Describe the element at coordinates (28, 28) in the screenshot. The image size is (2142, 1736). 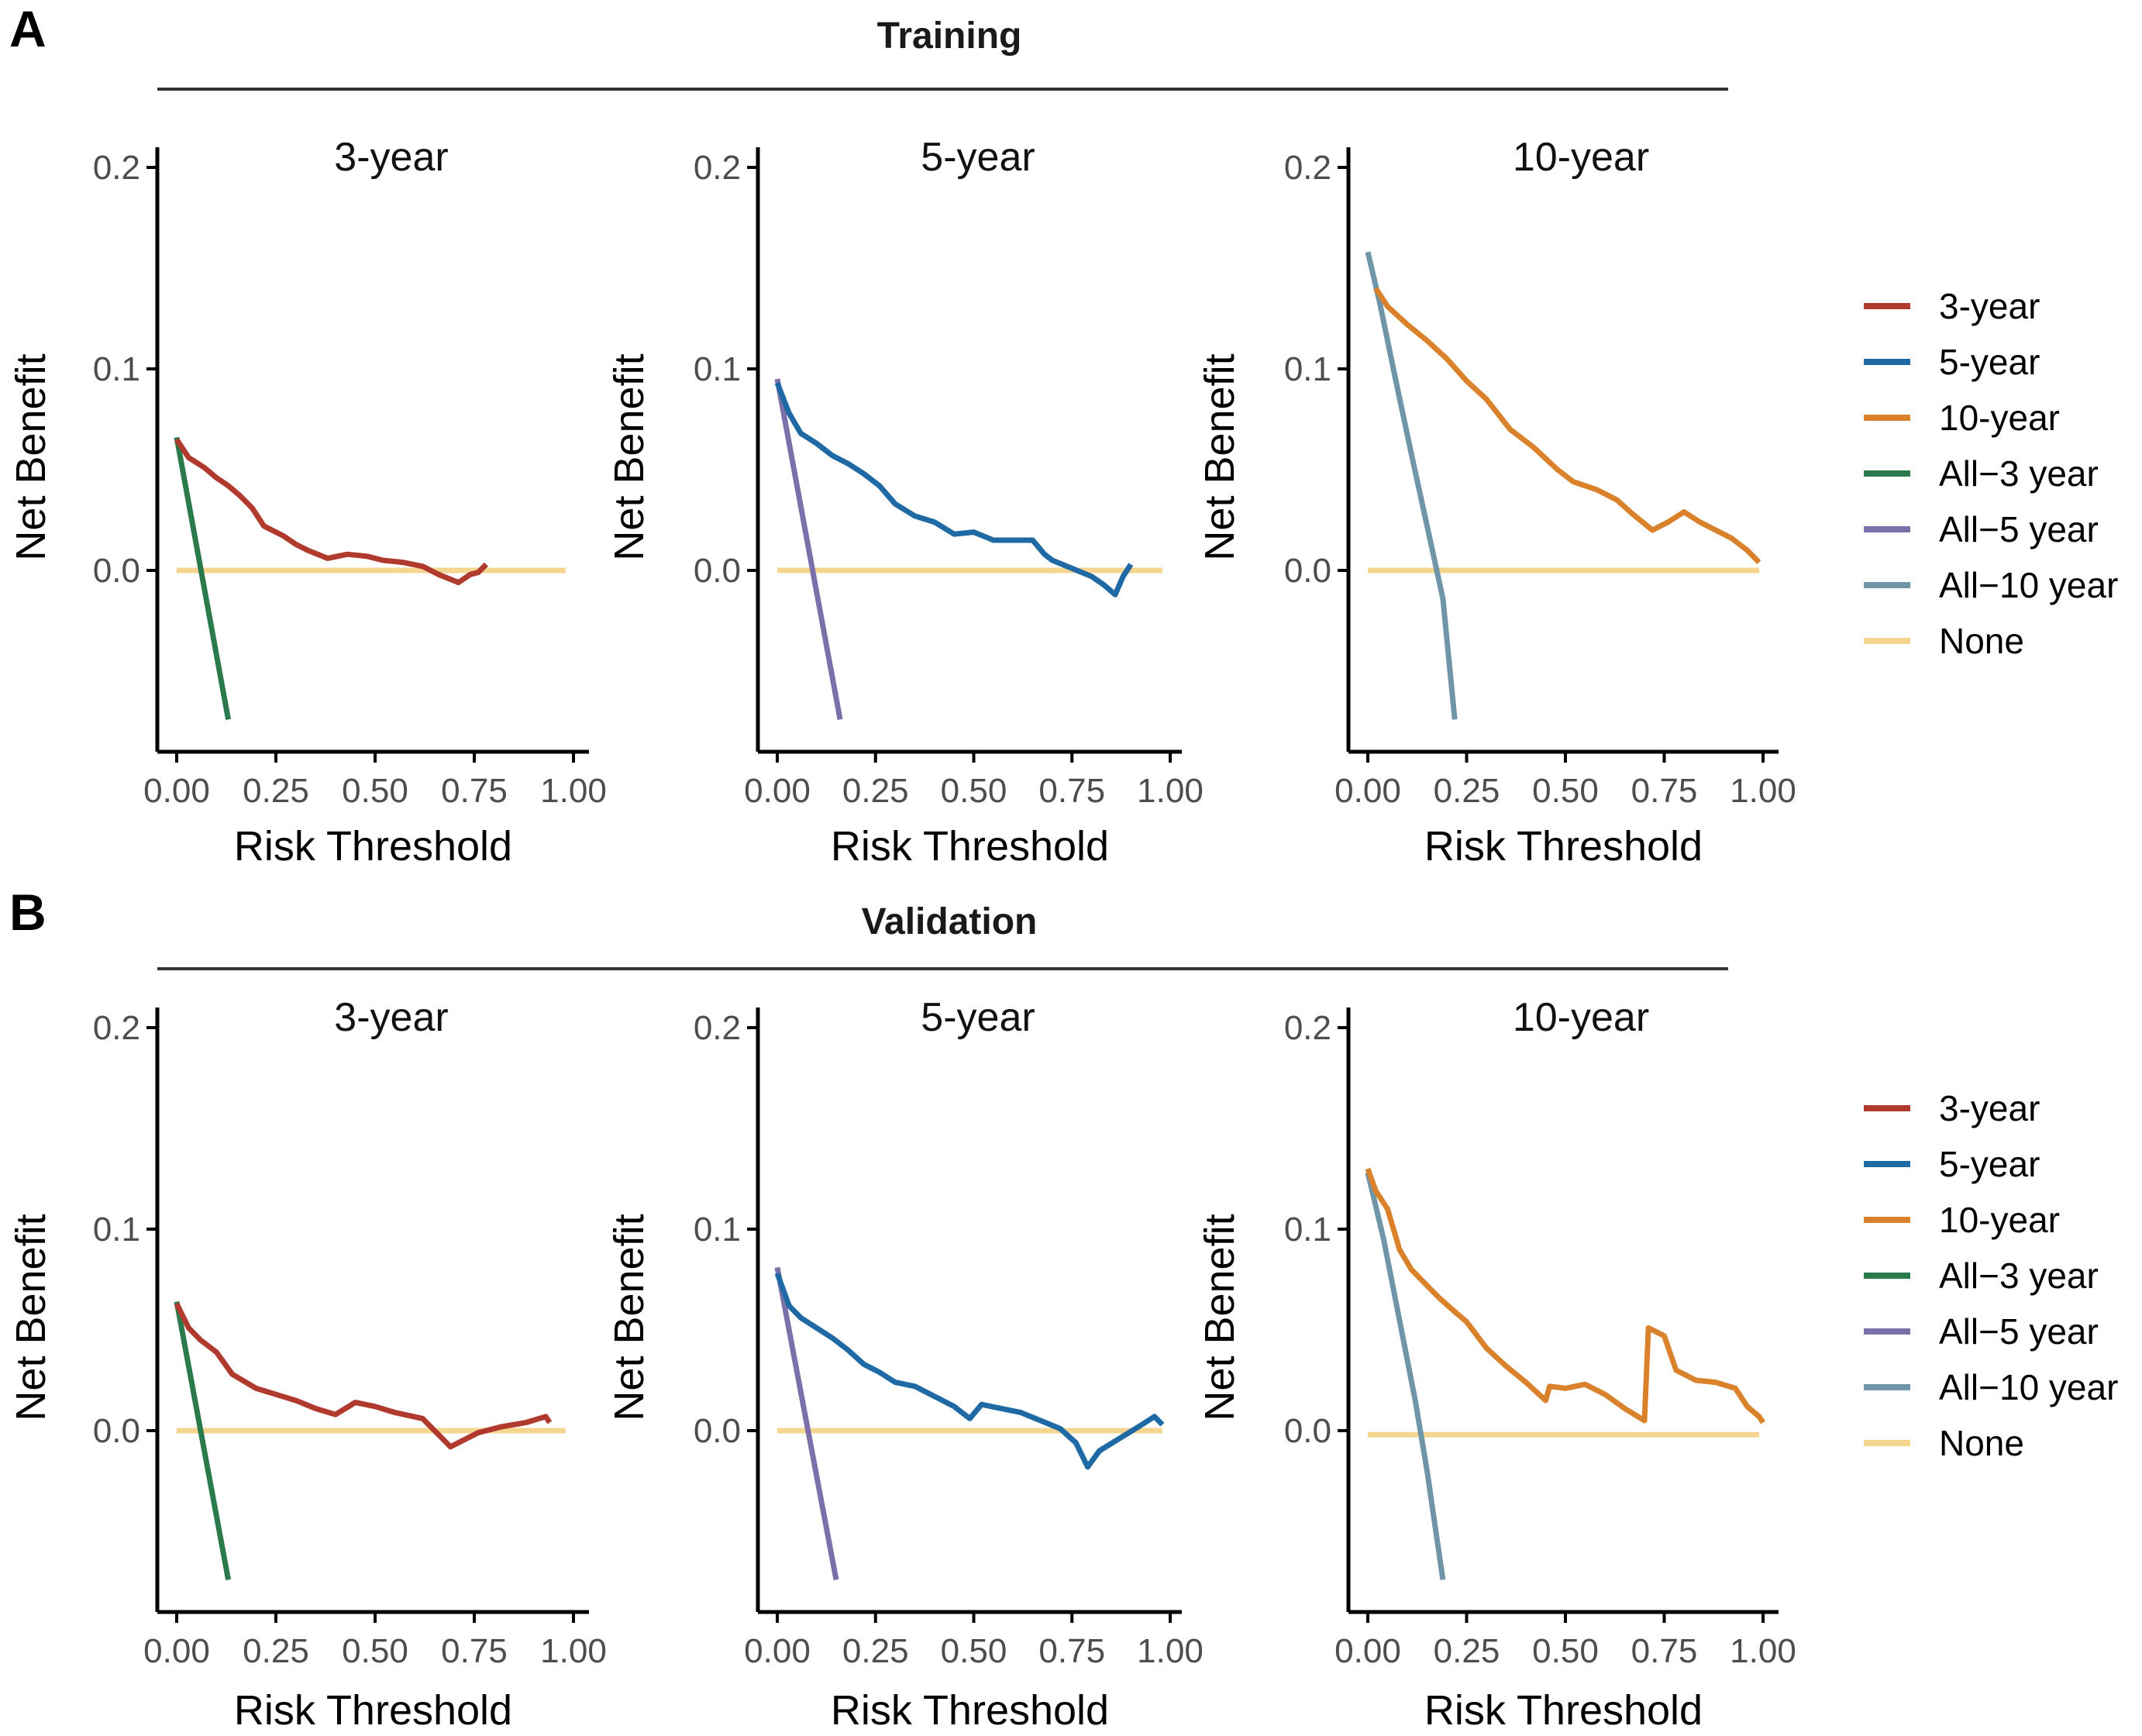
I see `panel-letter: A` at that location.